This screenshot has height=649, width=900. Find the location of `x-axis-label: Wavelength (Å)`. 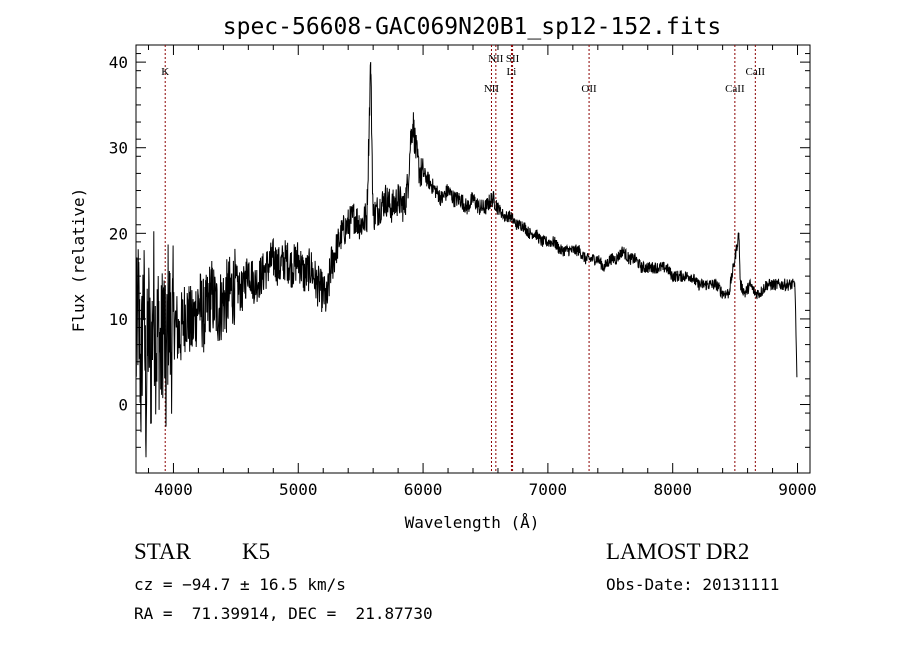

x-axis-label: Wavelength (Å) is located at coordinates (472, 522).